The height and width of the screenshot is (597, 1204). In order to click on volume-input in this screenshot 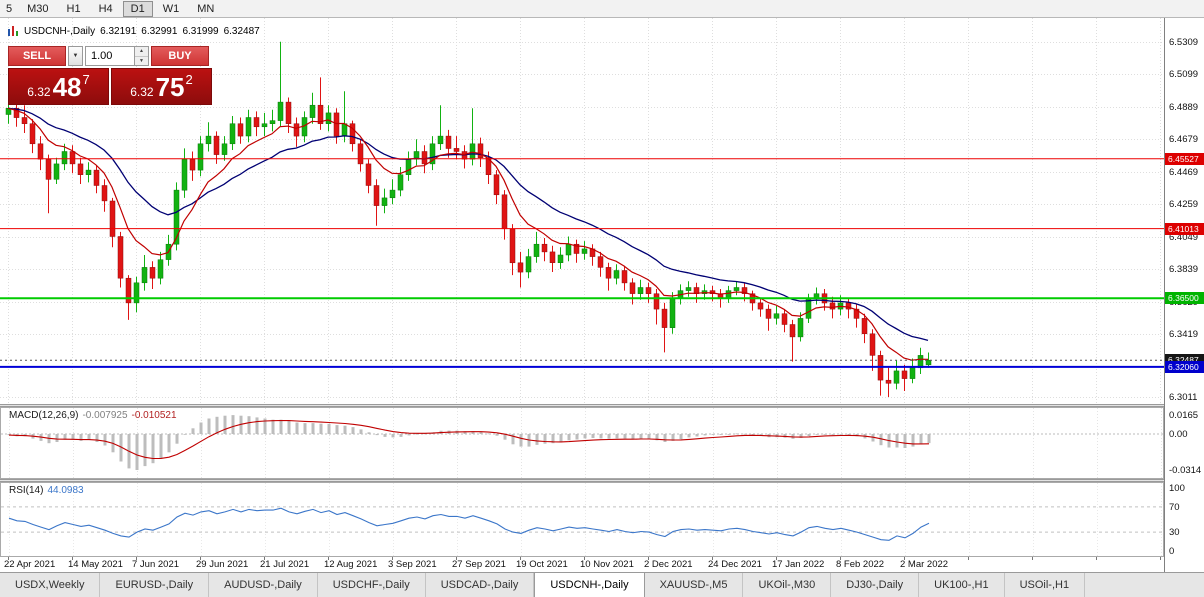, I will do `click(110, 56)`.